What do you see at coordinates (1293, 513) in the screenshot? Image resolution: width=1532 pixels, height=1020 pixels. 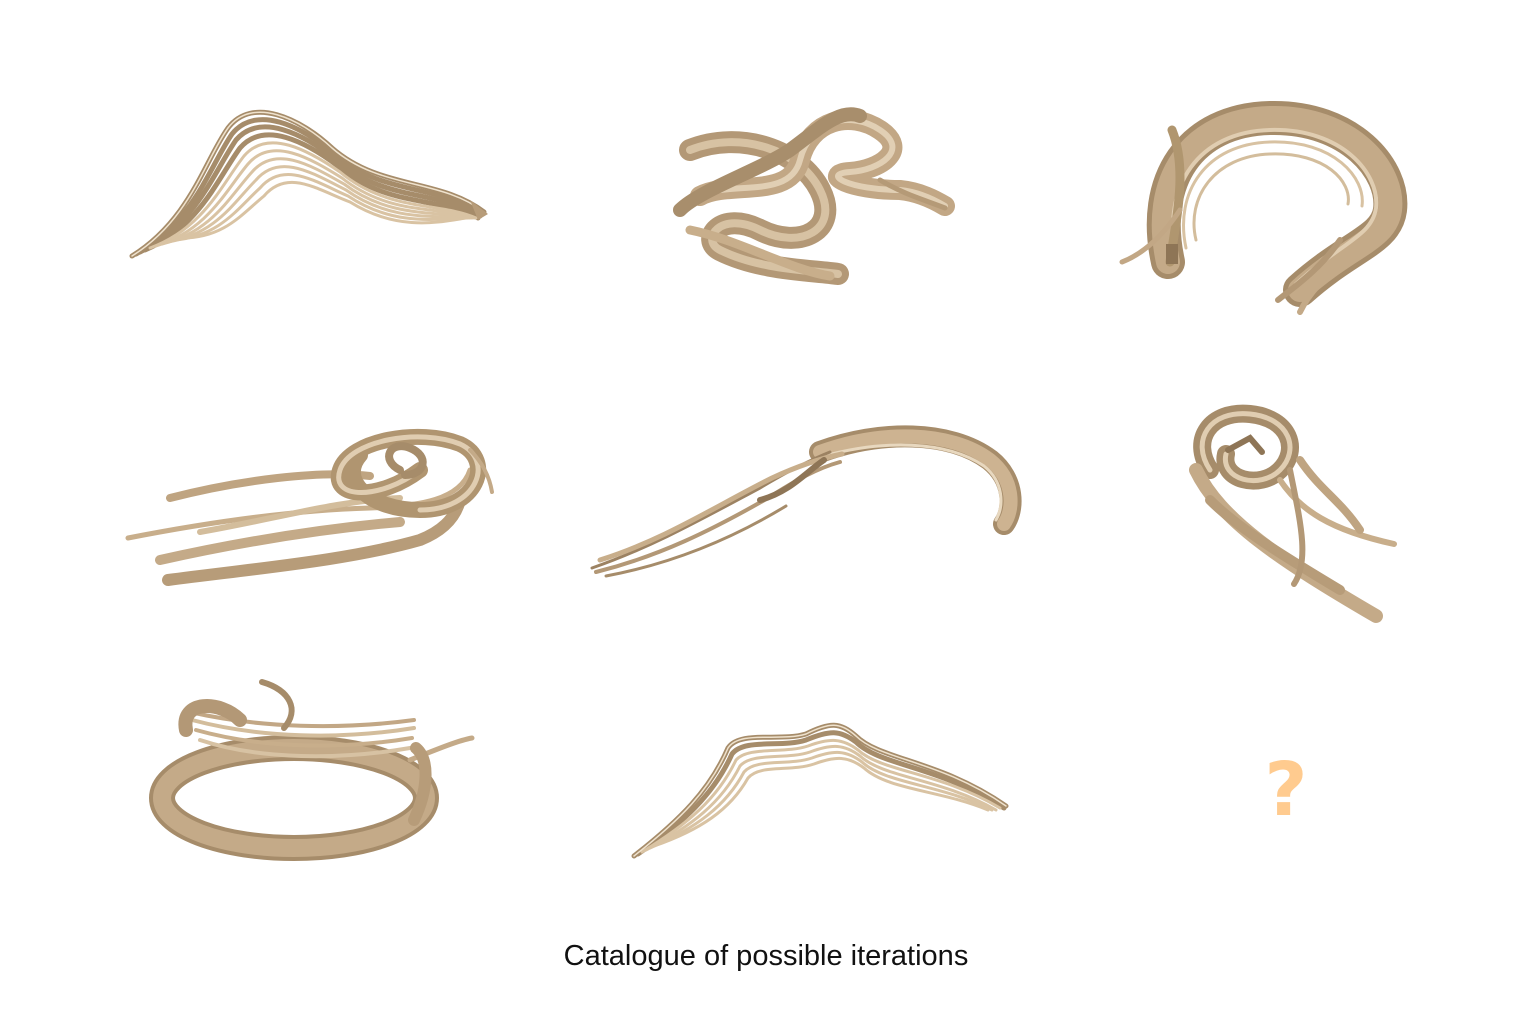 I see `iteration-6-coil-tangle` at bounding box center [1293, 513].